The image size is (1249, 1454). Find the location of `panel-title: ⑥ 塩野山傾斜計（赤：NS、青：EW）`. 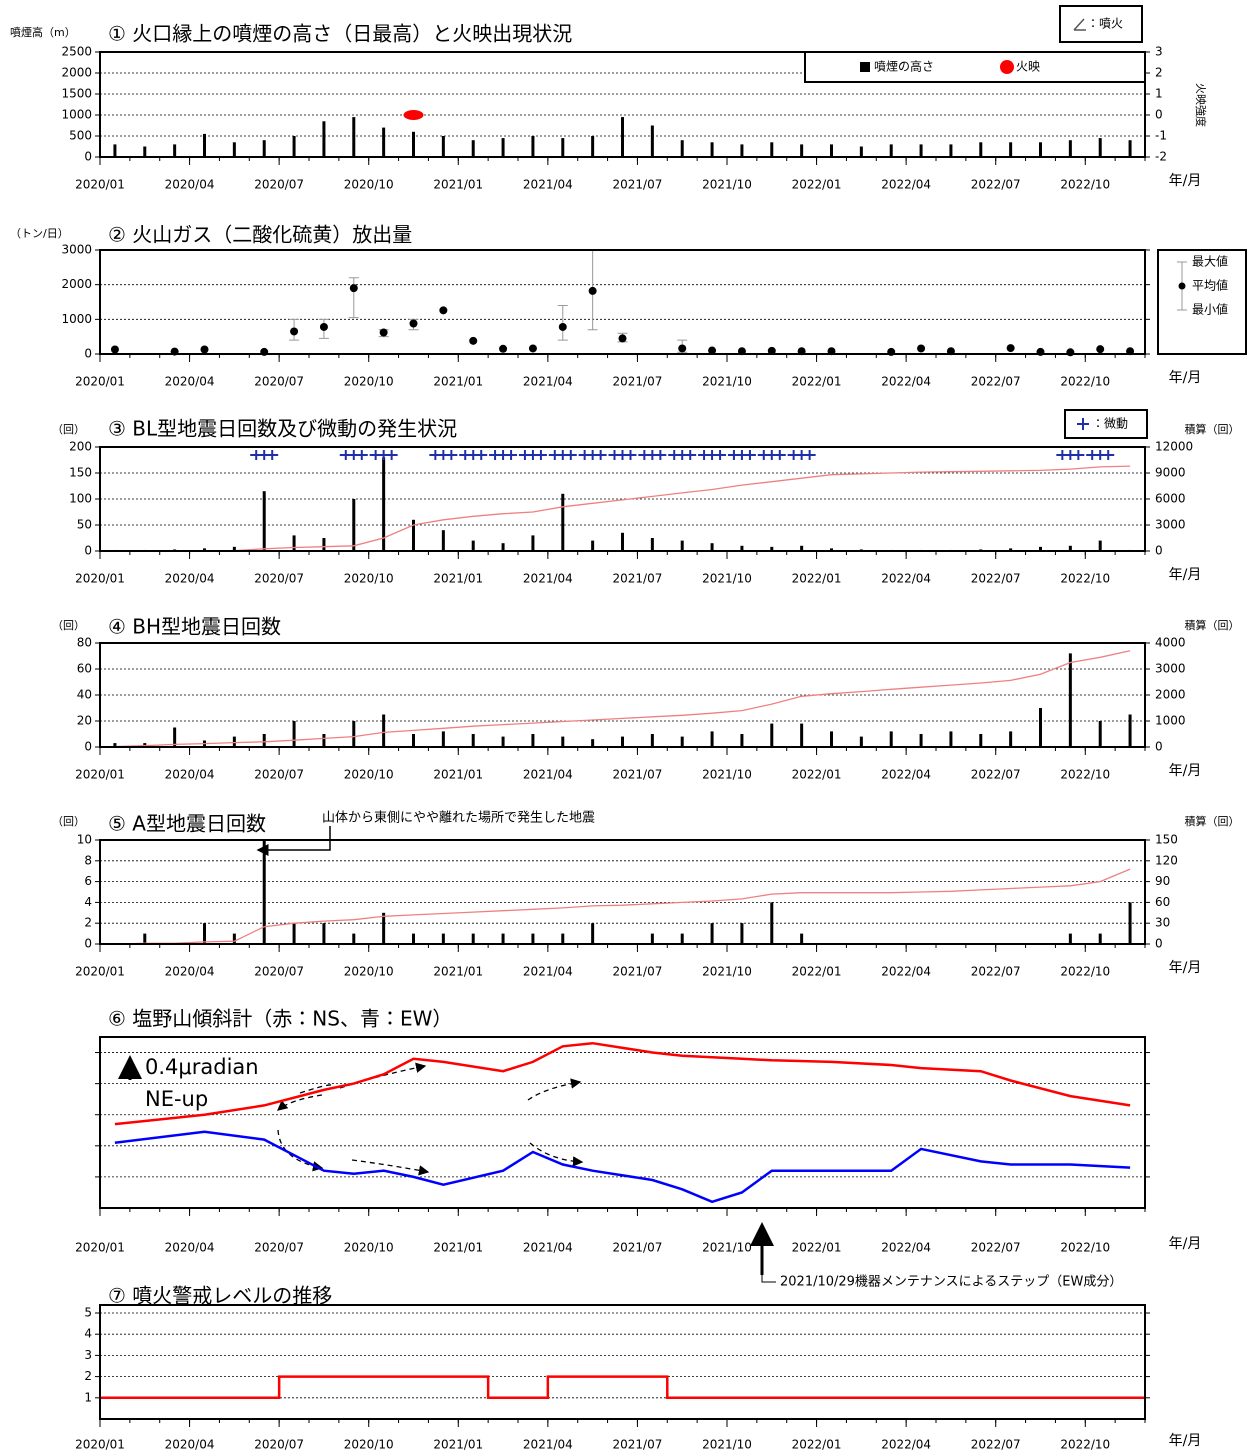

panel-title: ⑥ 塩野山傾斜計（赤：NS、青：EW） is located at coordinates (280, 1019).